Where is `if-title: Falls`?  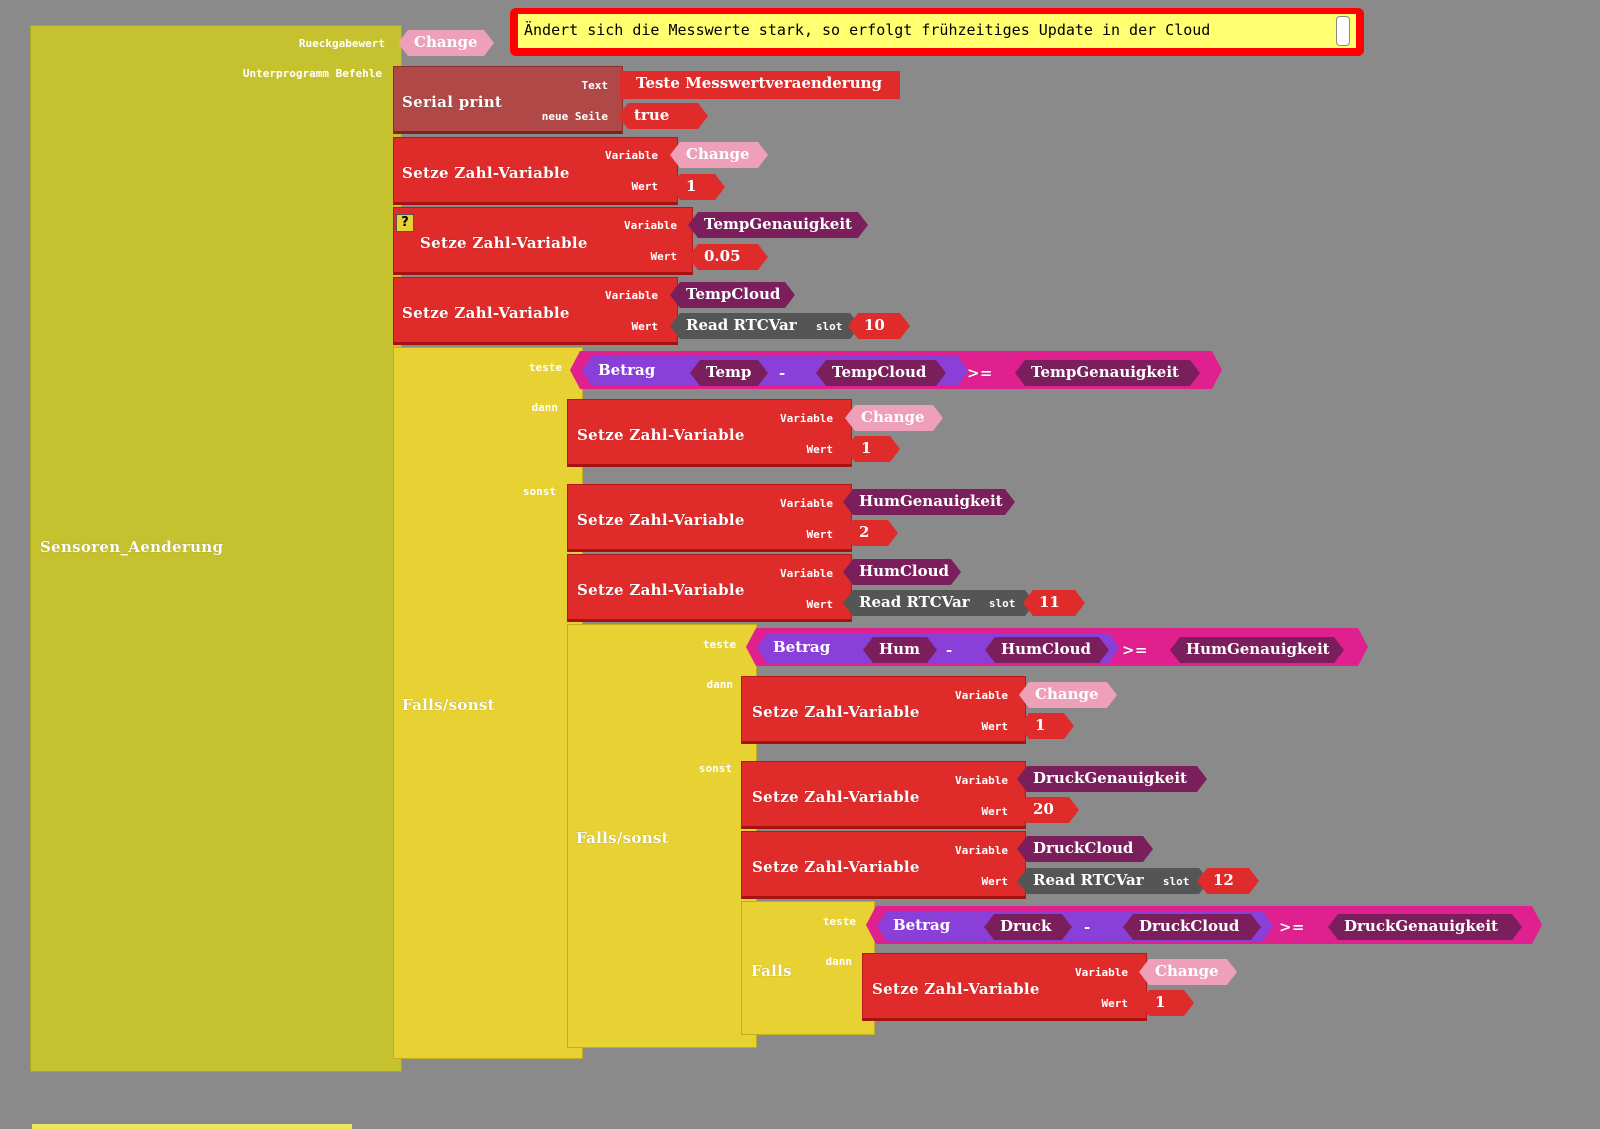
if-title: Falls is located at coordinates (771, 971).